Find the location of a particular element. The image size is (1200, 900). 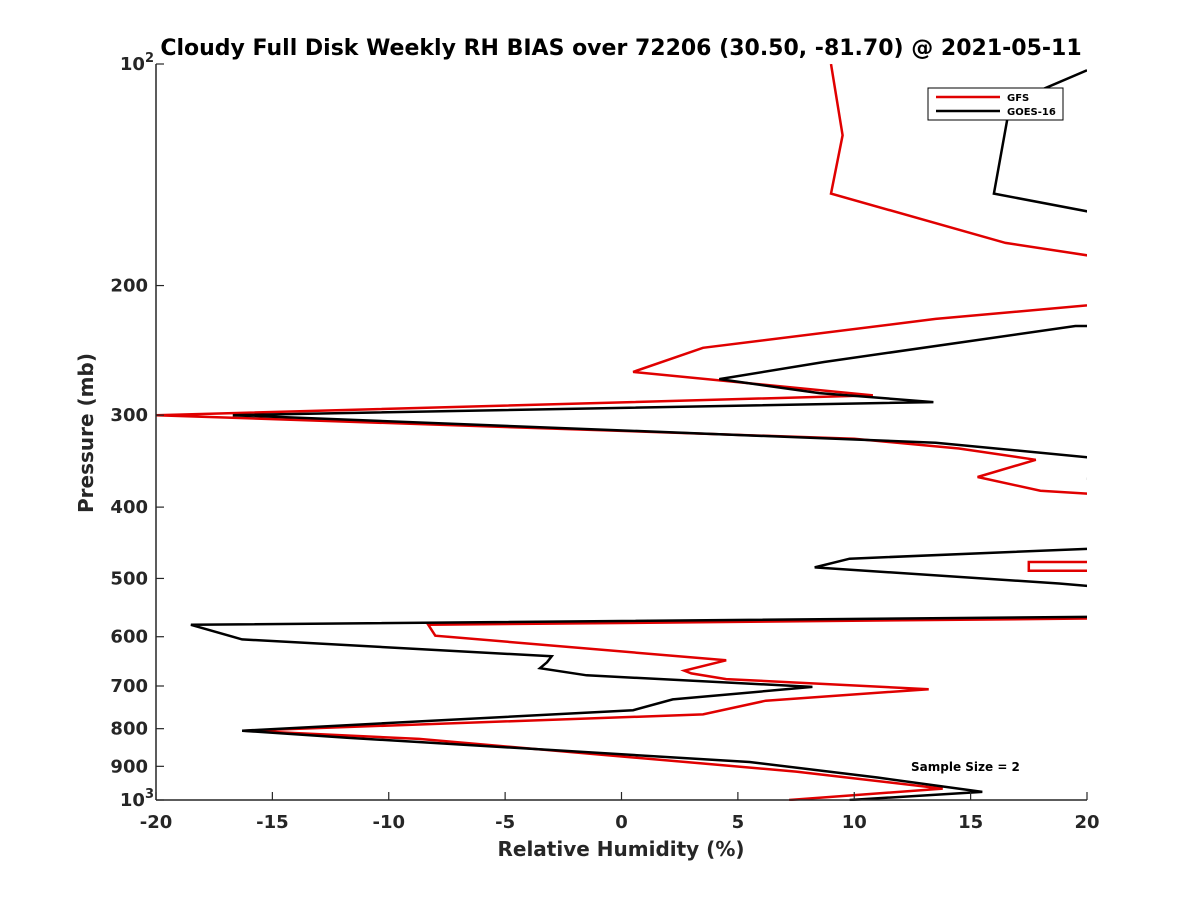

y-tick-label: 400 is located at coordinates (129, 507).